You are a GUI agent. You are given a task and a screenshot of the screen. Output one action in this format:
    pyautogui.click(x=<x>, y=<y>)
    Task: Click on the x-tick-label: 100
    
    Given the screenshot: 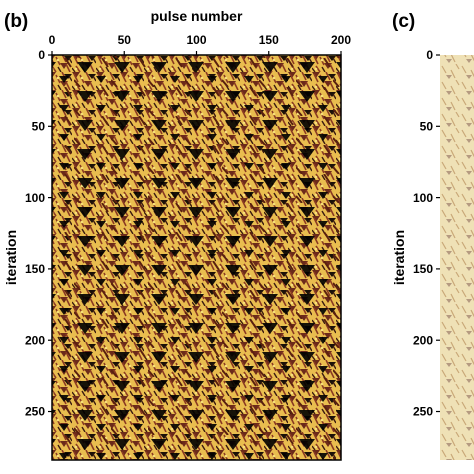 What is the action you would take?
    pyautogui.click(x=196, y=40)
    